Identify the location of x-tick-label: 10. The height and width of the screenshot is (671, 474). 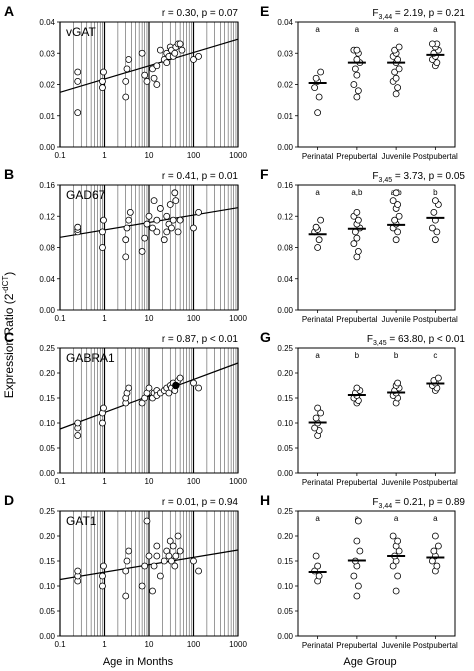
(149, 481).